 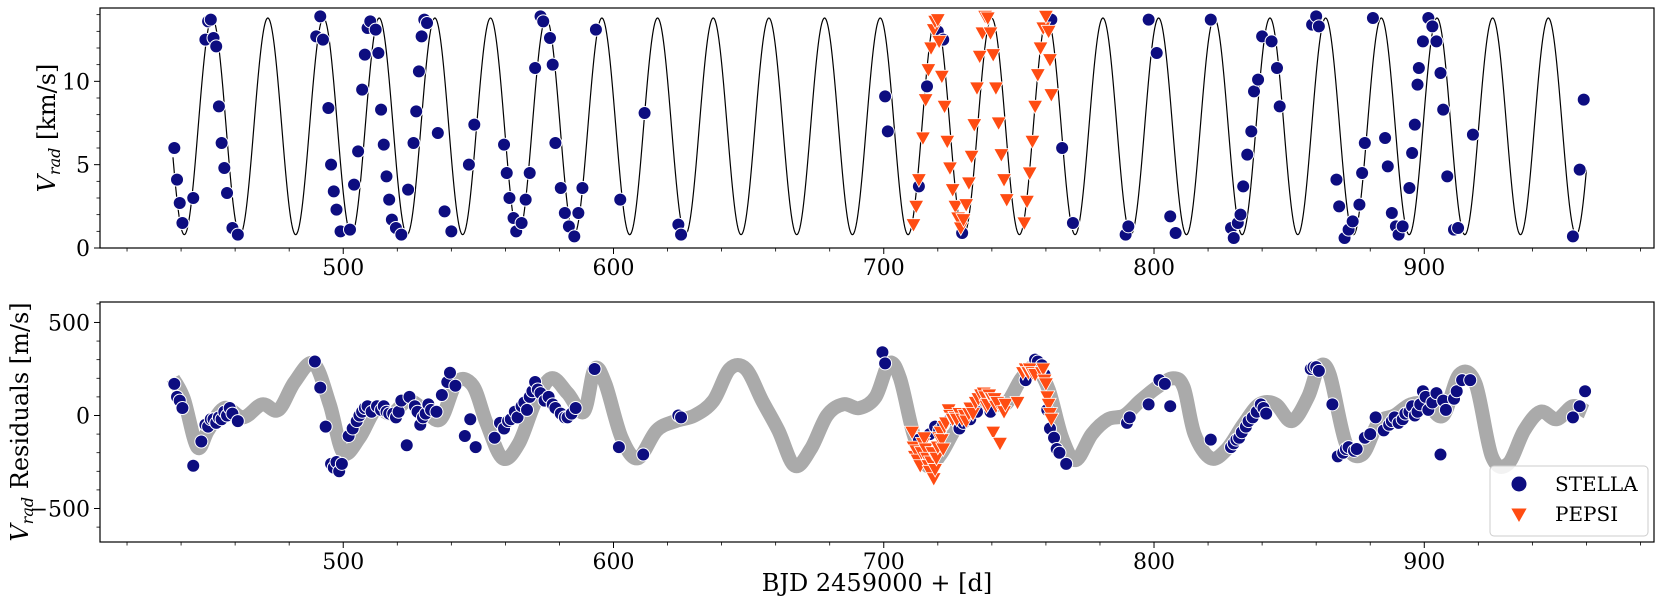 I want to click on y-tick-label: 500, so click(x=69, y=323).